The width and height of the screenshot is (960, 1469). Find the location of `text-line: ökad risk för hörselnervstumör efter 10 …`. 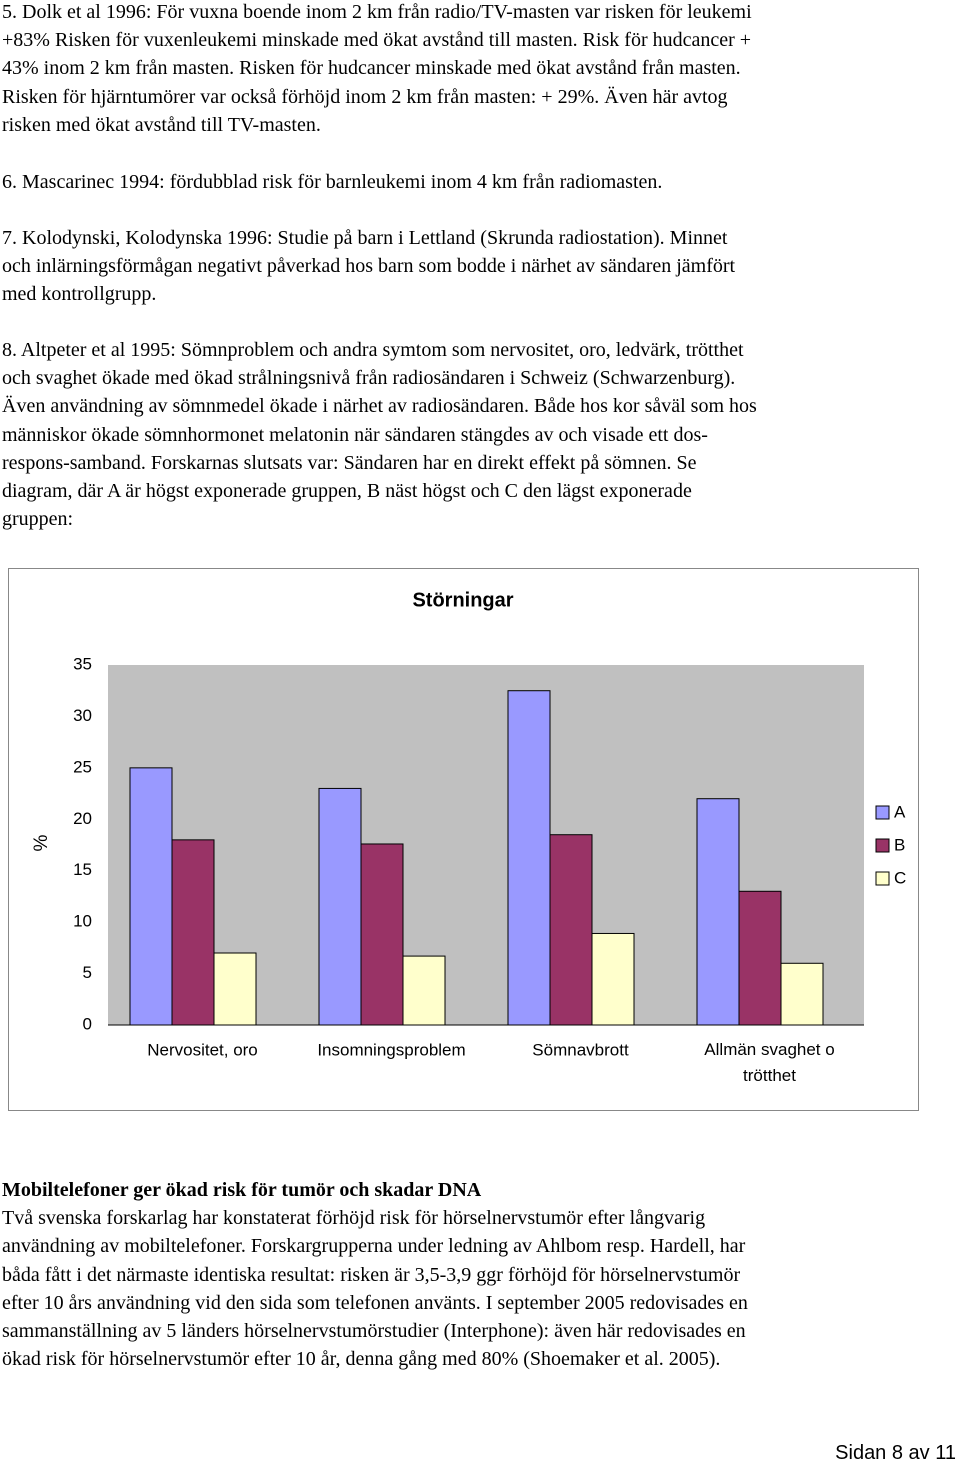

text-line: ökad risk för hörselnervstumör efter 10 … is located at coordinates (361, 1359).